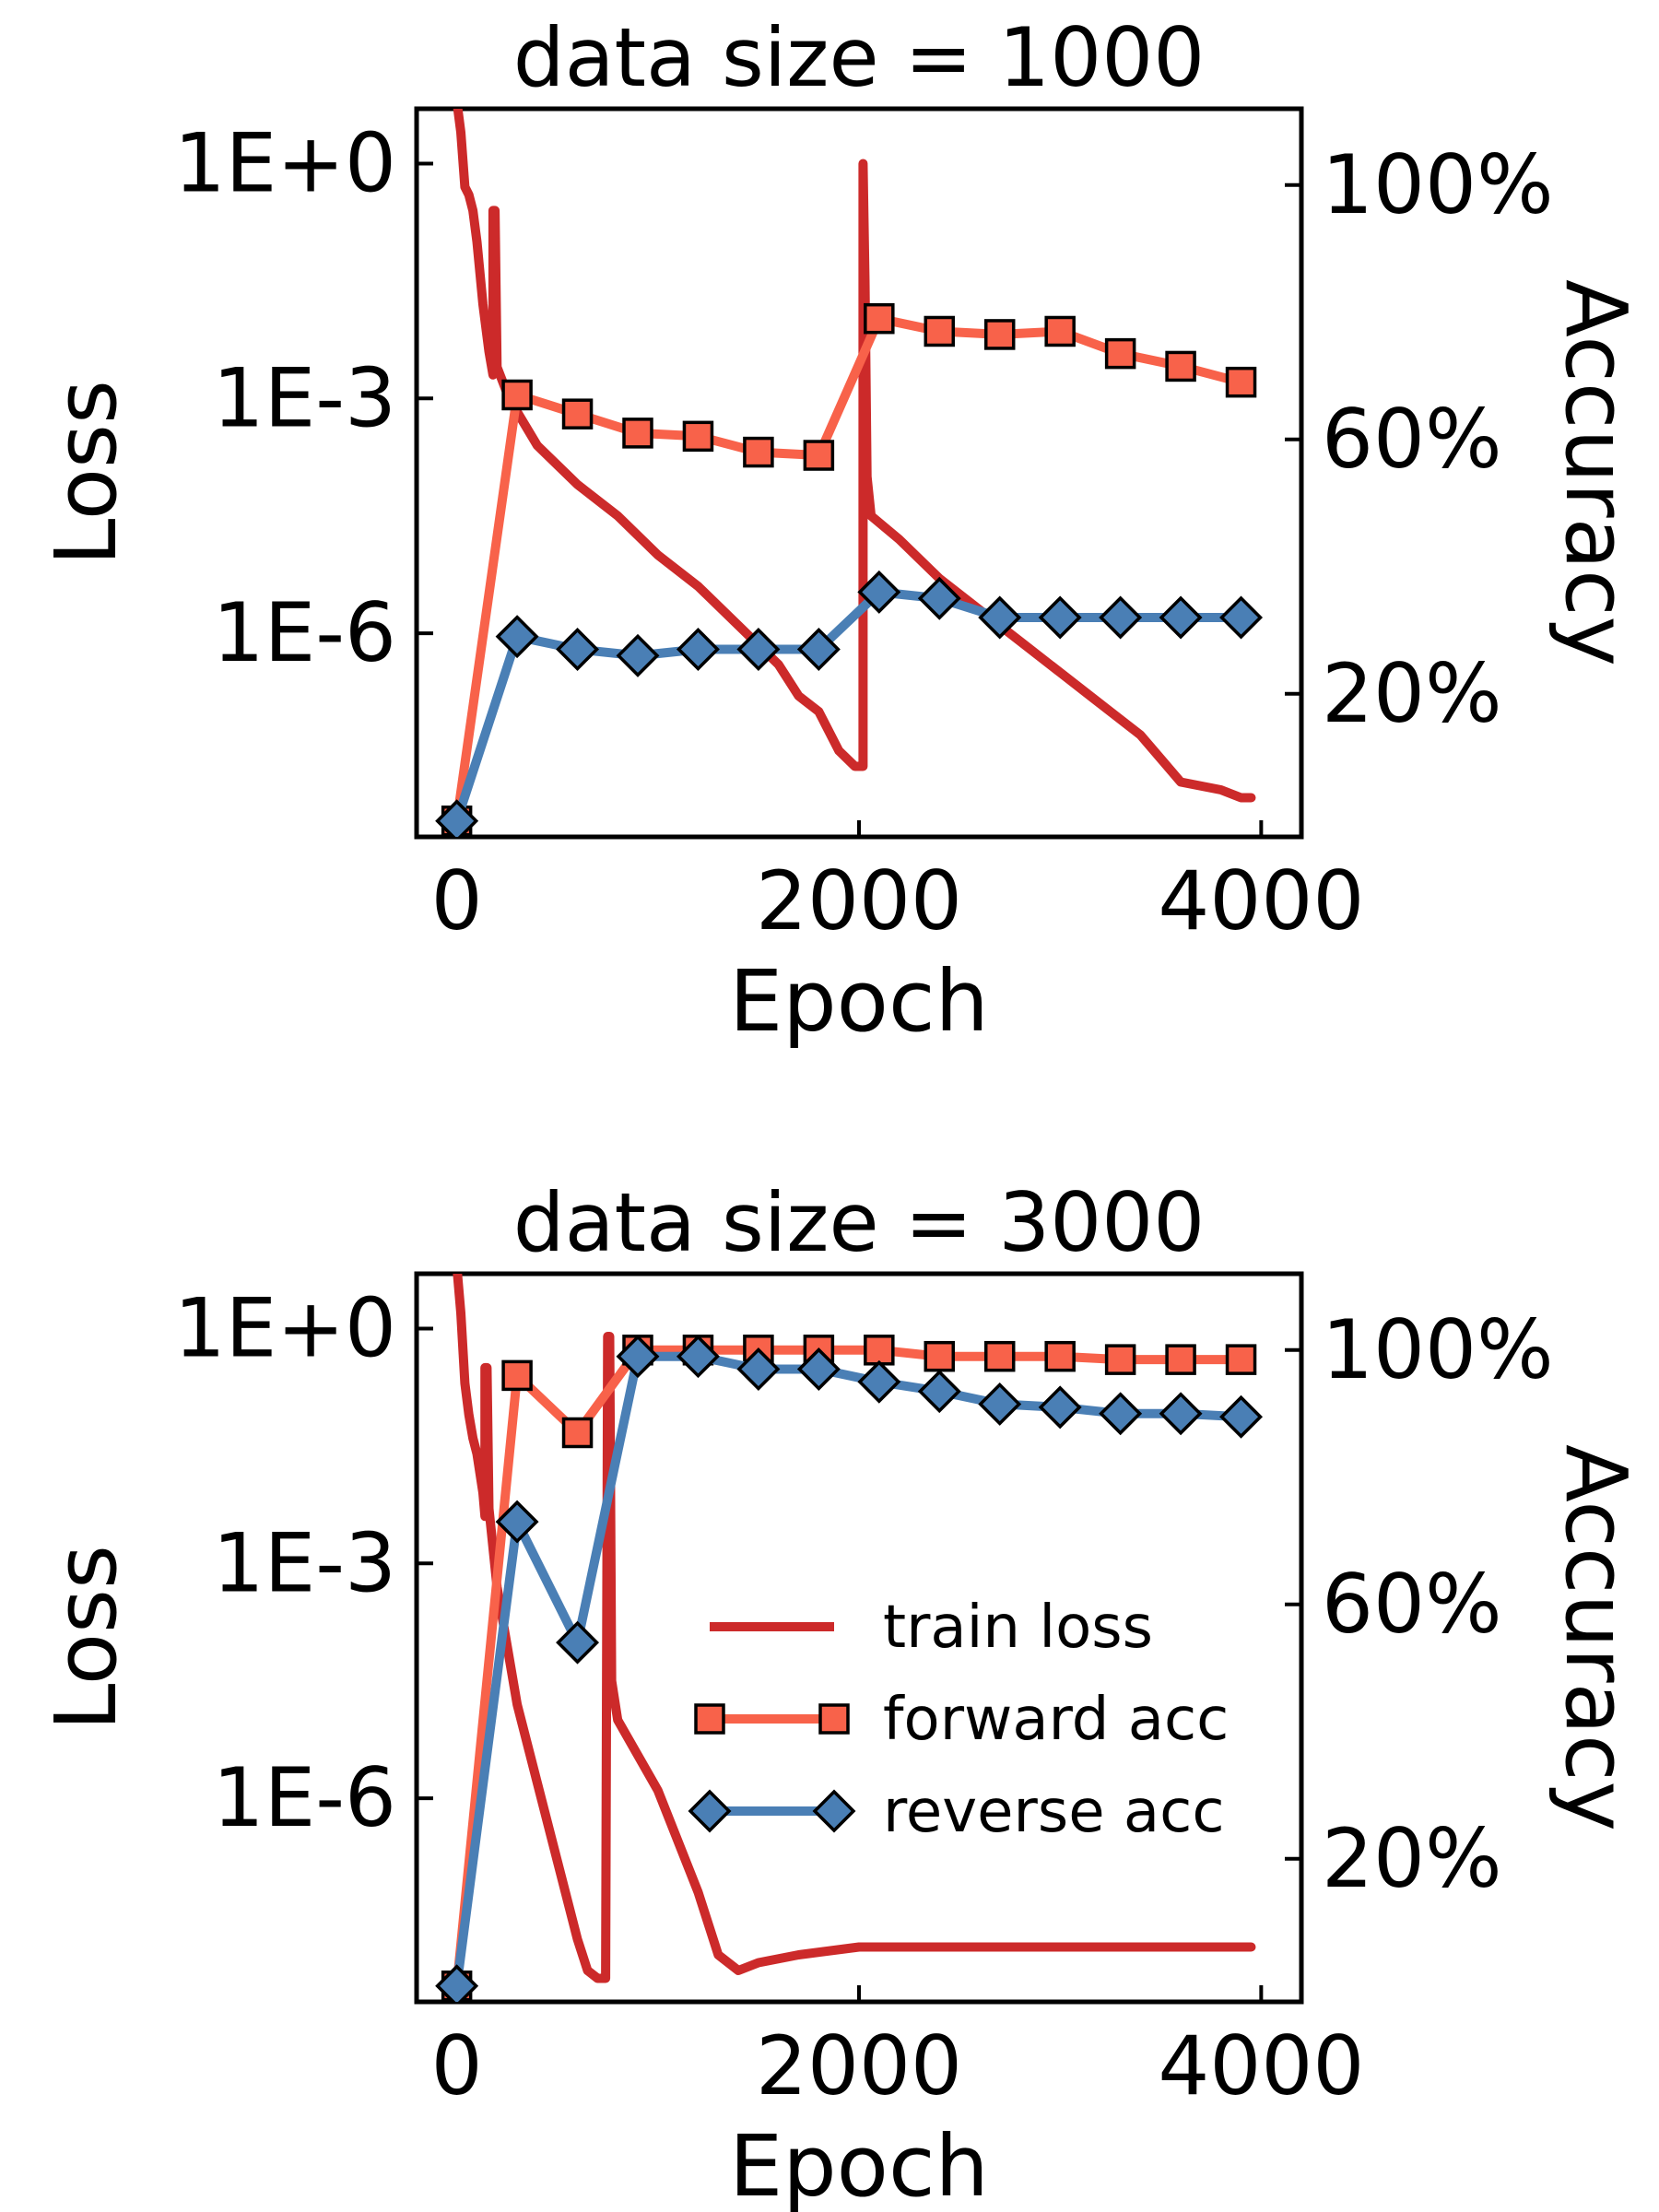 This screenshot has height=2212, width=1659. Describe the element at coordinates (849, 569) in the screenshot. I see `series-line-forward-acc` at that location.